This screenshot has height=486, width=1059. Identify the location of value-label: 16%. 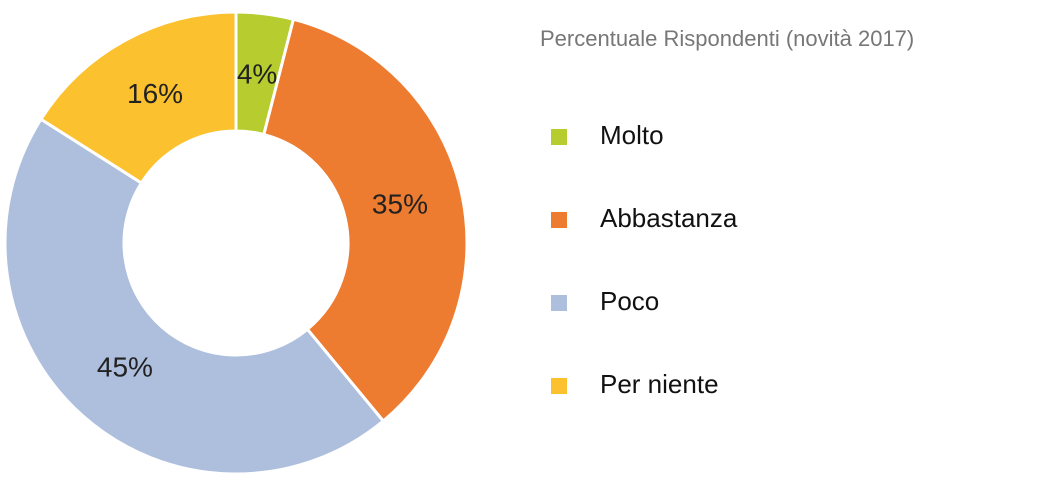
(155, 93).